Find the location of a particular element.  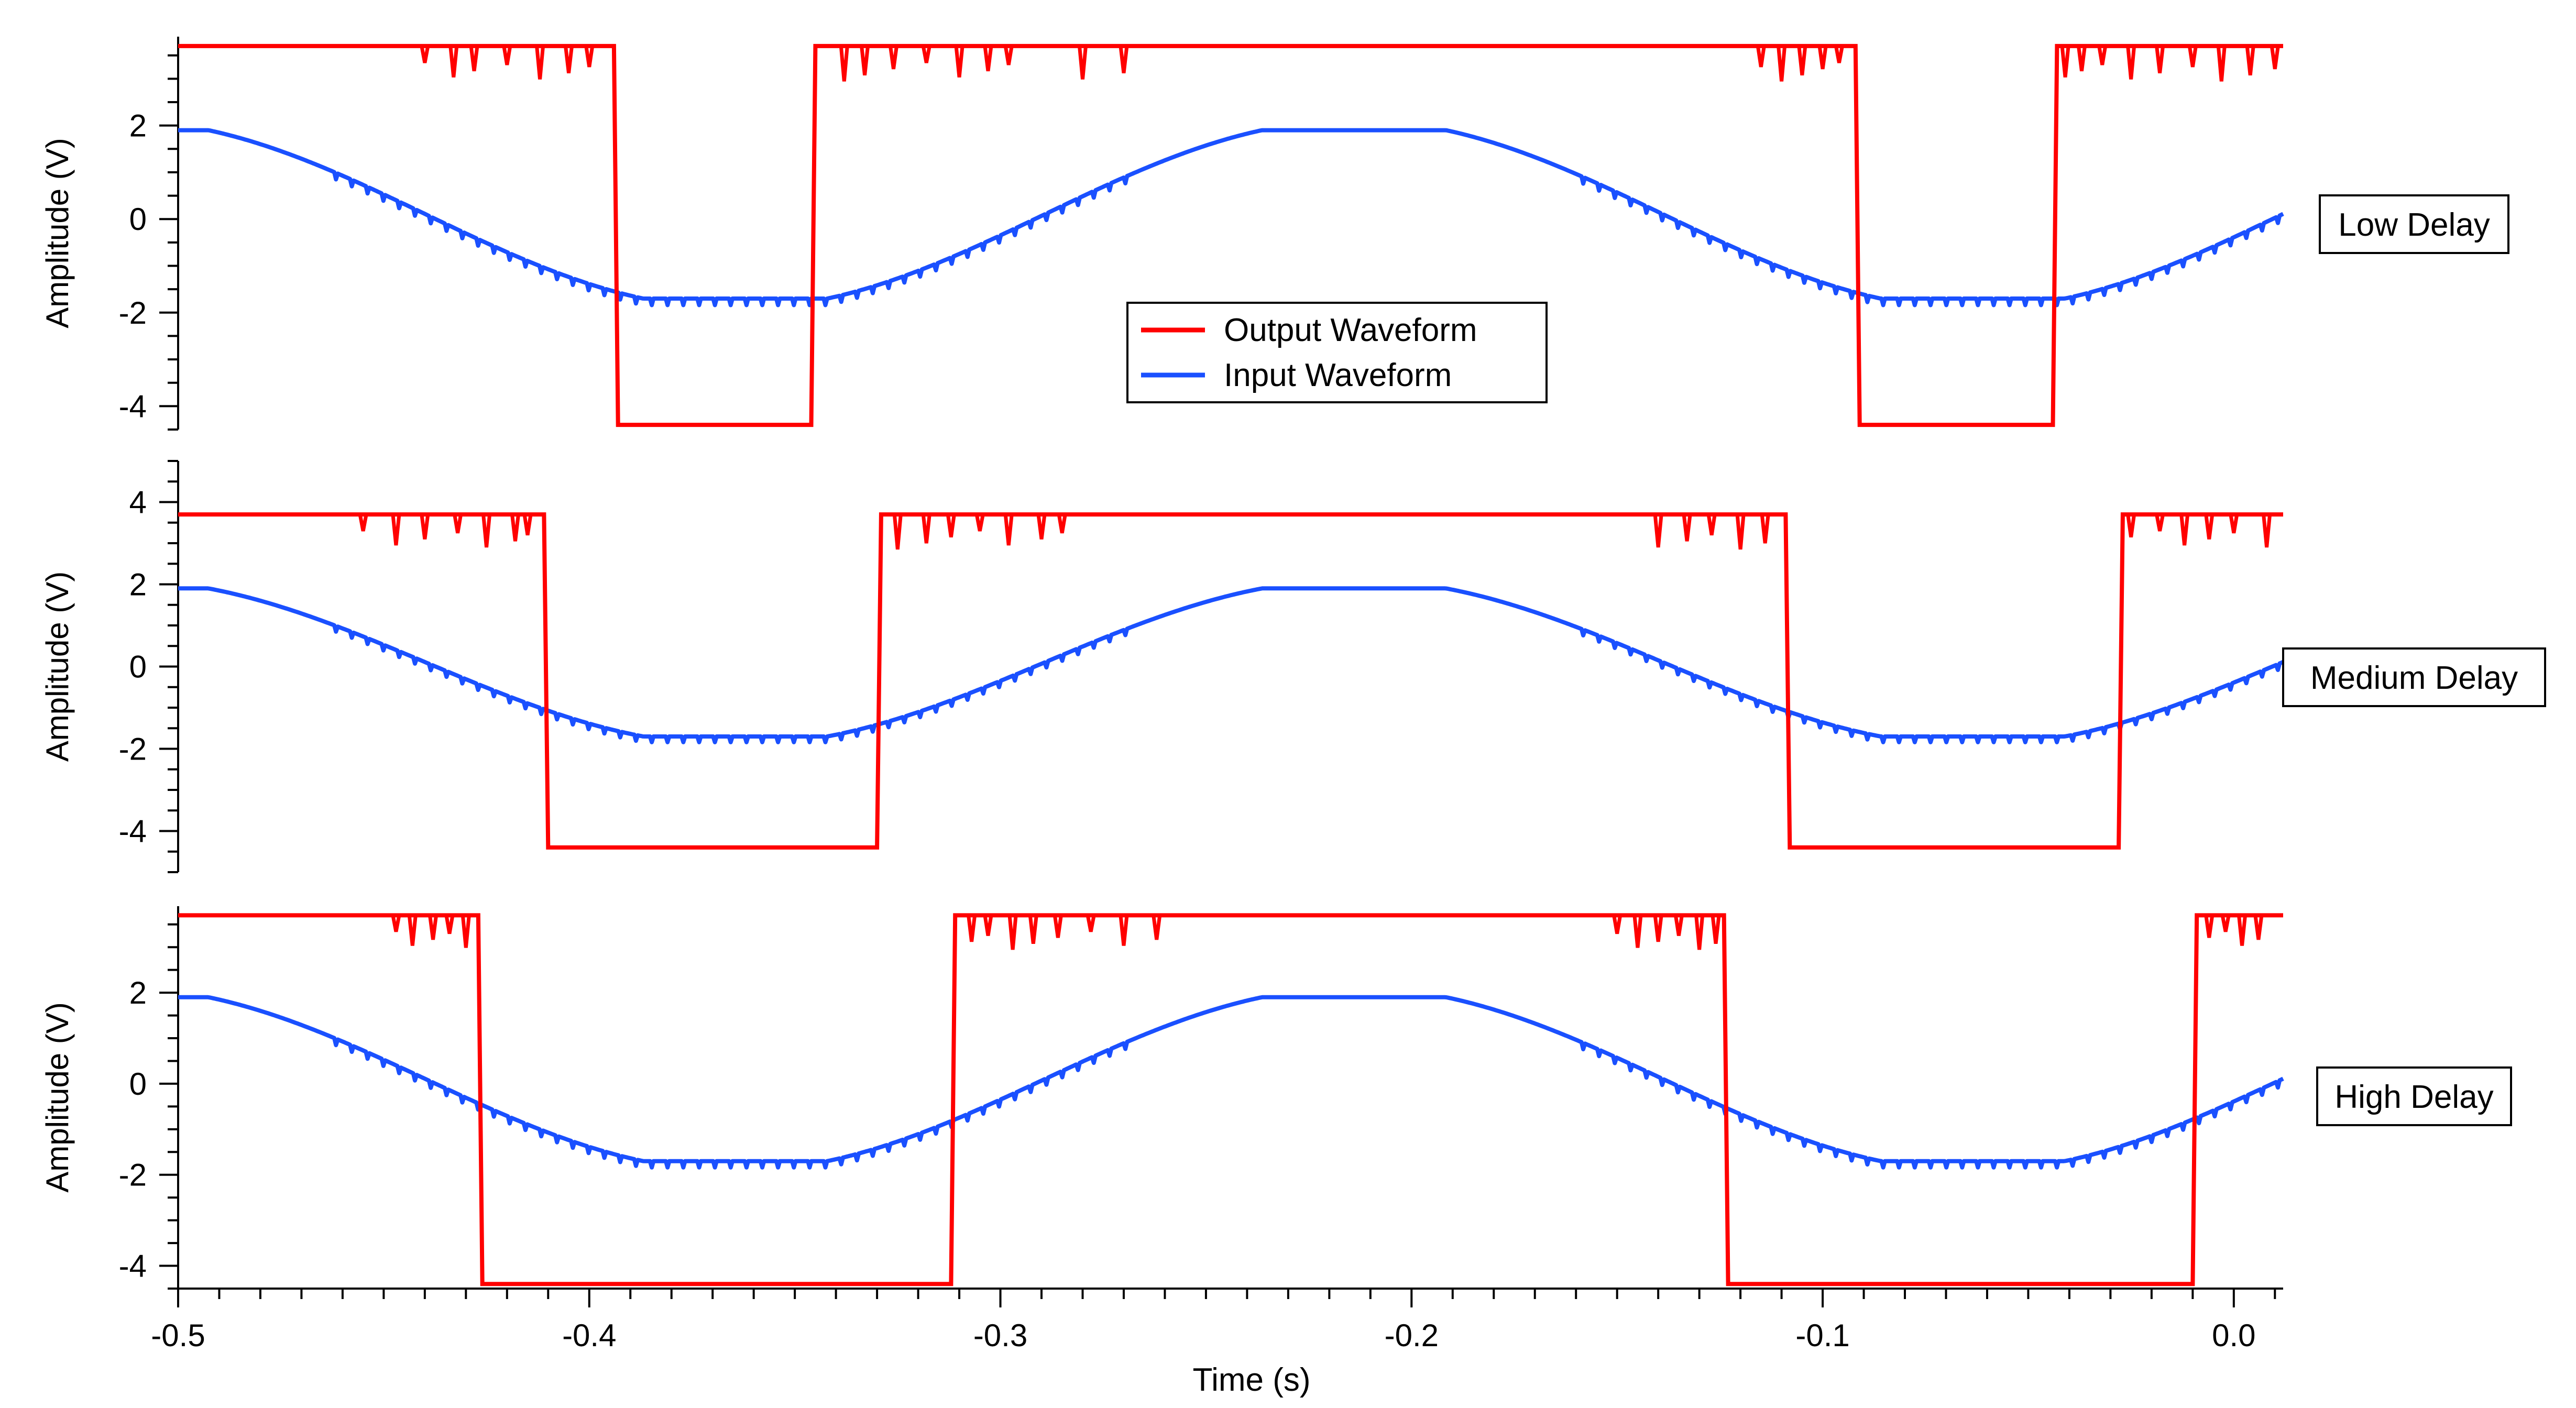

legend-label-output: Output Waveform is located at coordinates (1350, 330).